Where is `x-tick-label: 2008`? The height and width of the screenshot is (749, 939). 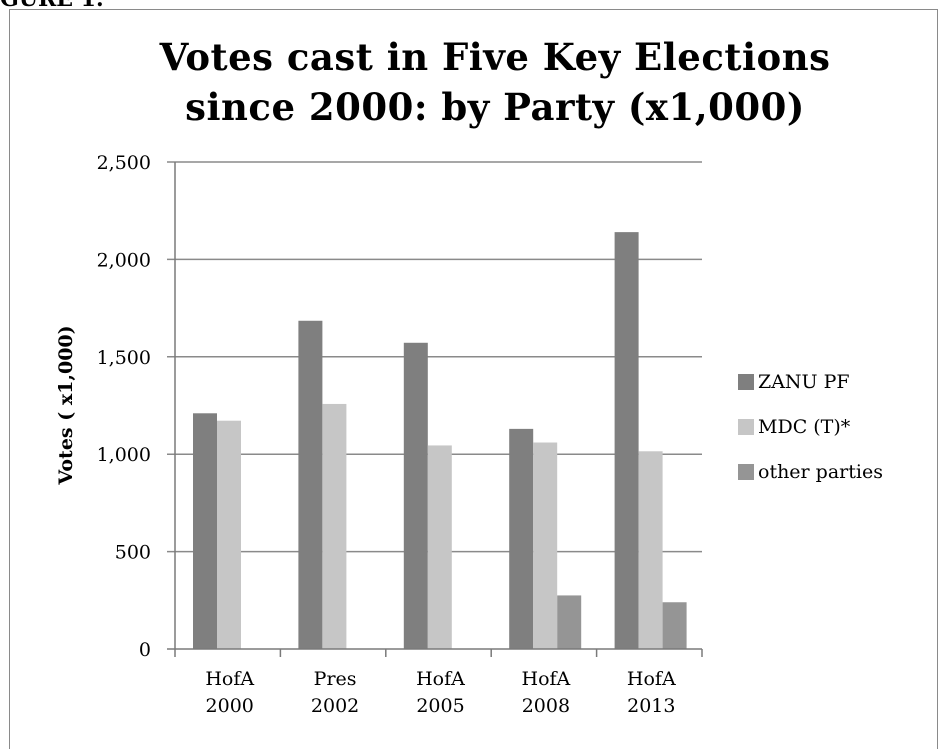
x-tick-label: 2008 is located at coordinates (546, 706).